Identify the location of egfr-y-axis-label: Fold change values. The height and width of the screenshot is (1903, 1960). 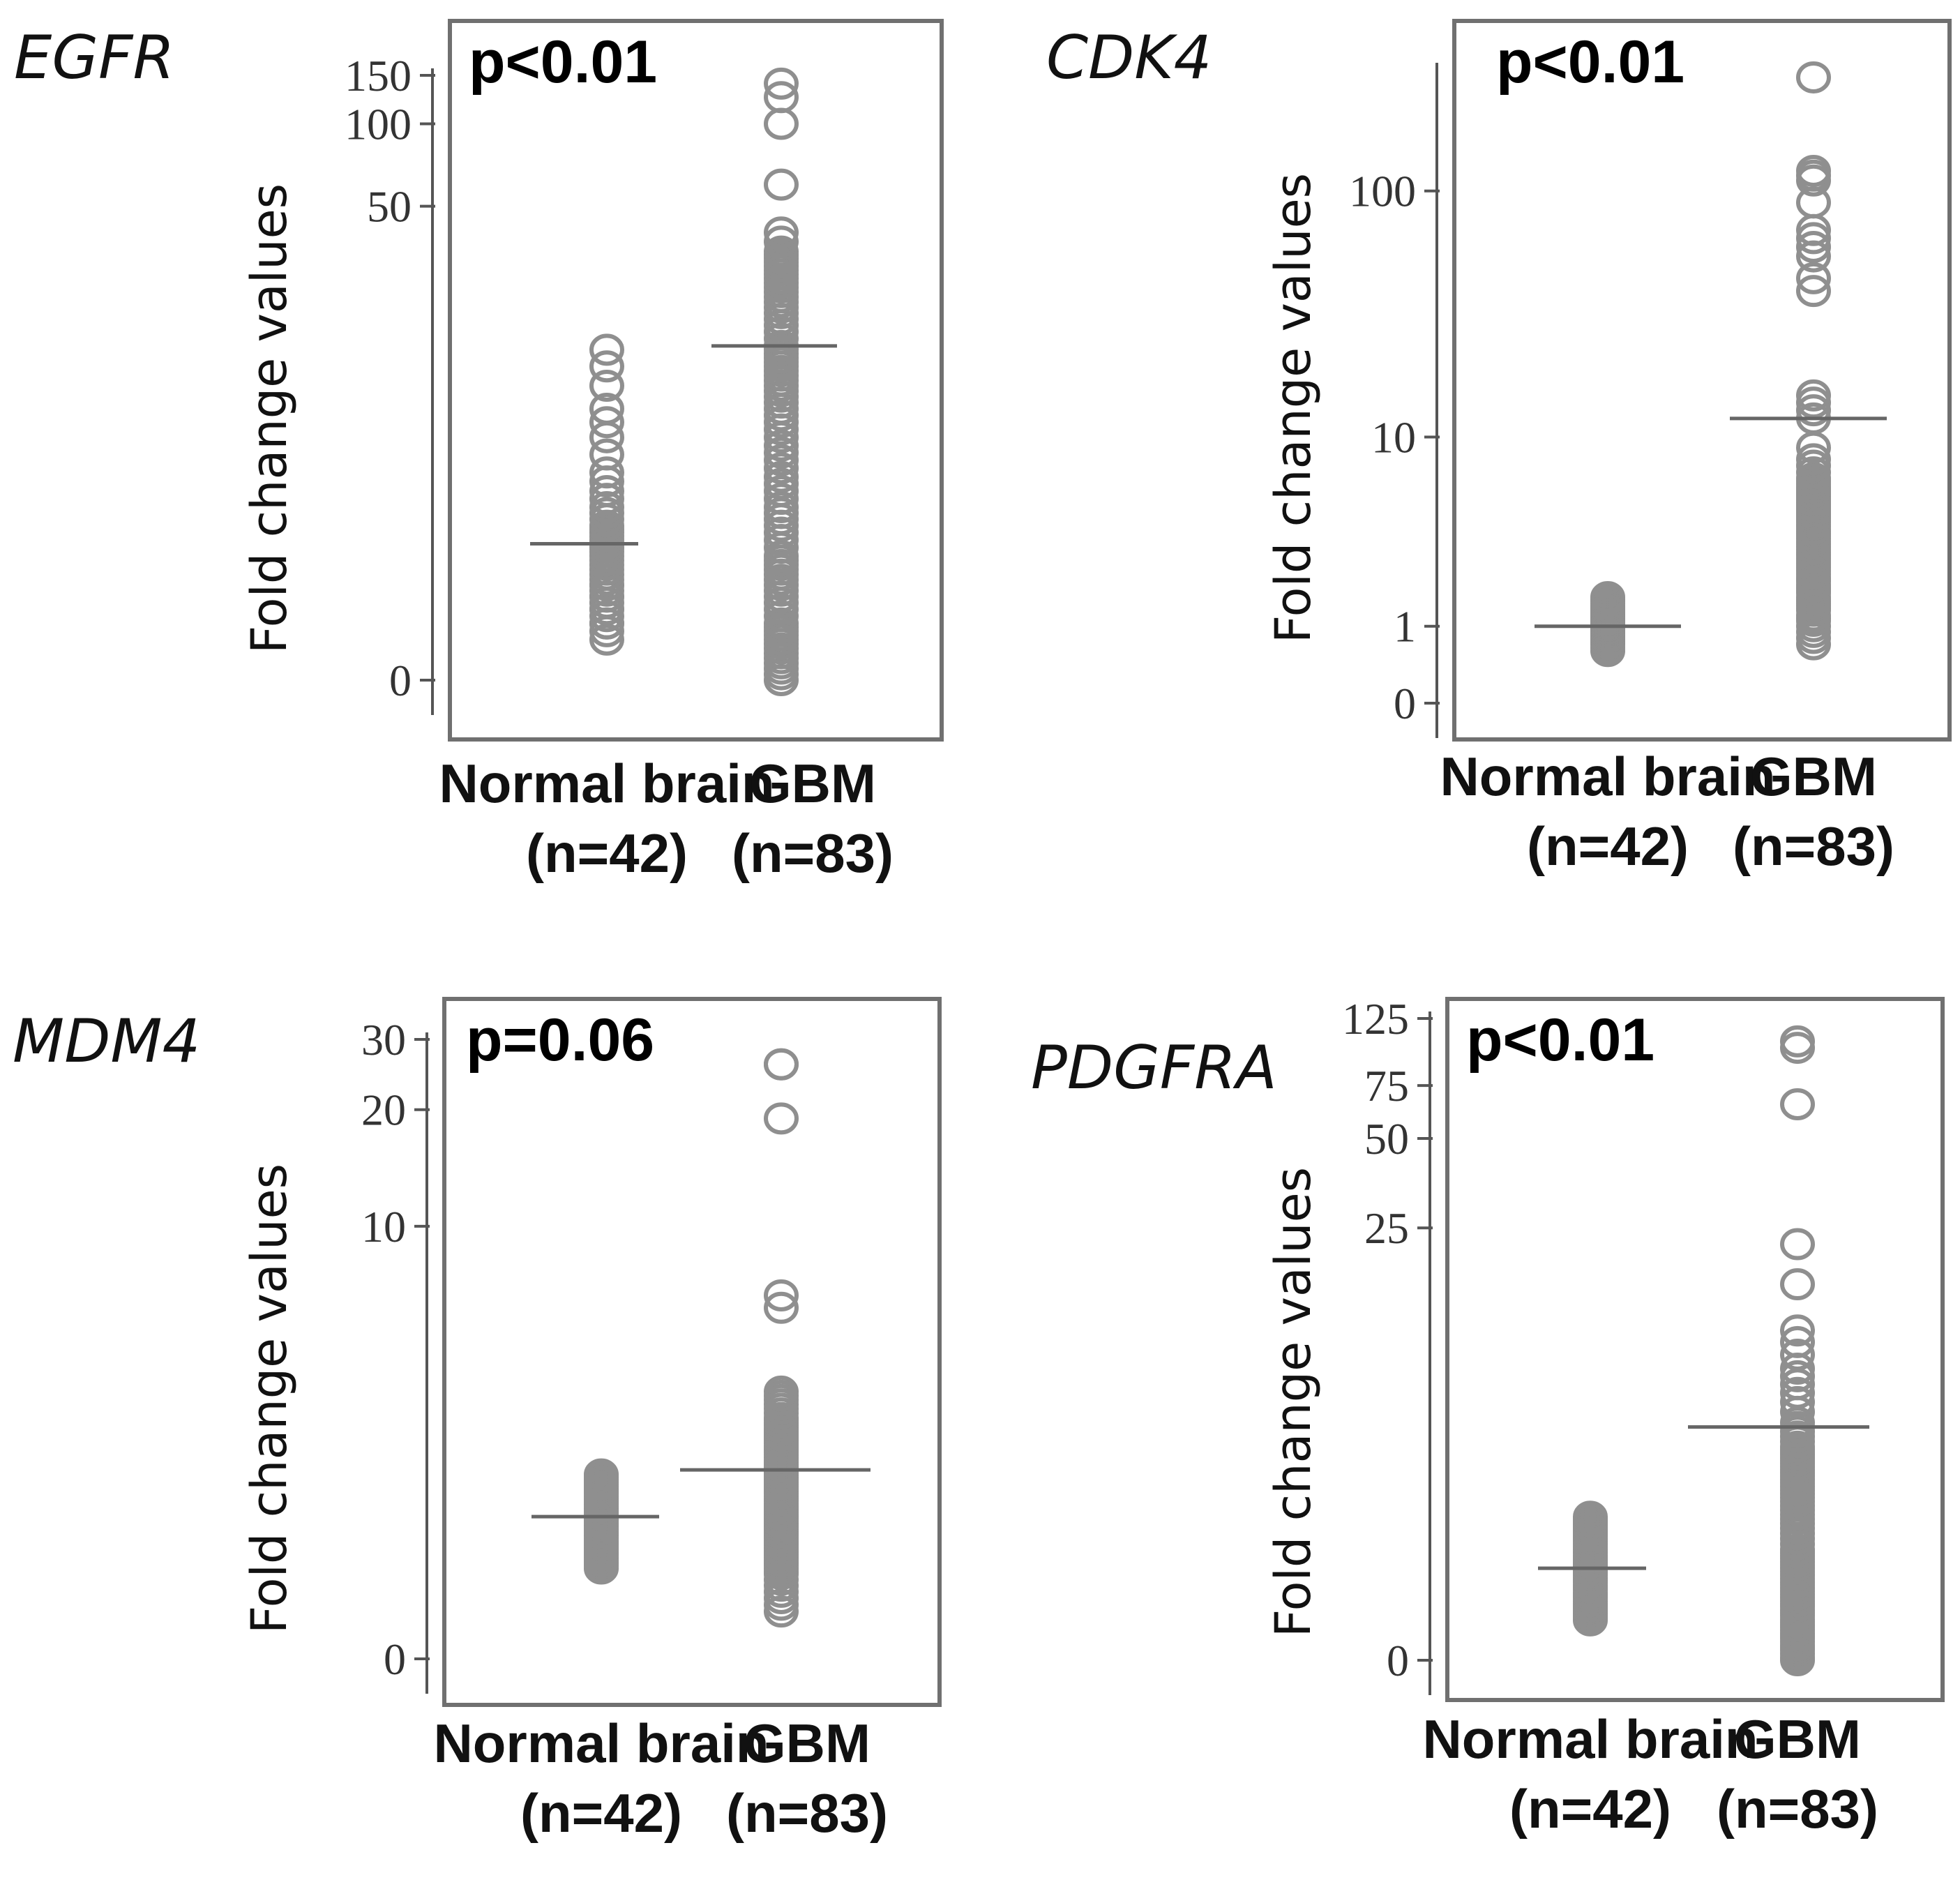
(269, 418).